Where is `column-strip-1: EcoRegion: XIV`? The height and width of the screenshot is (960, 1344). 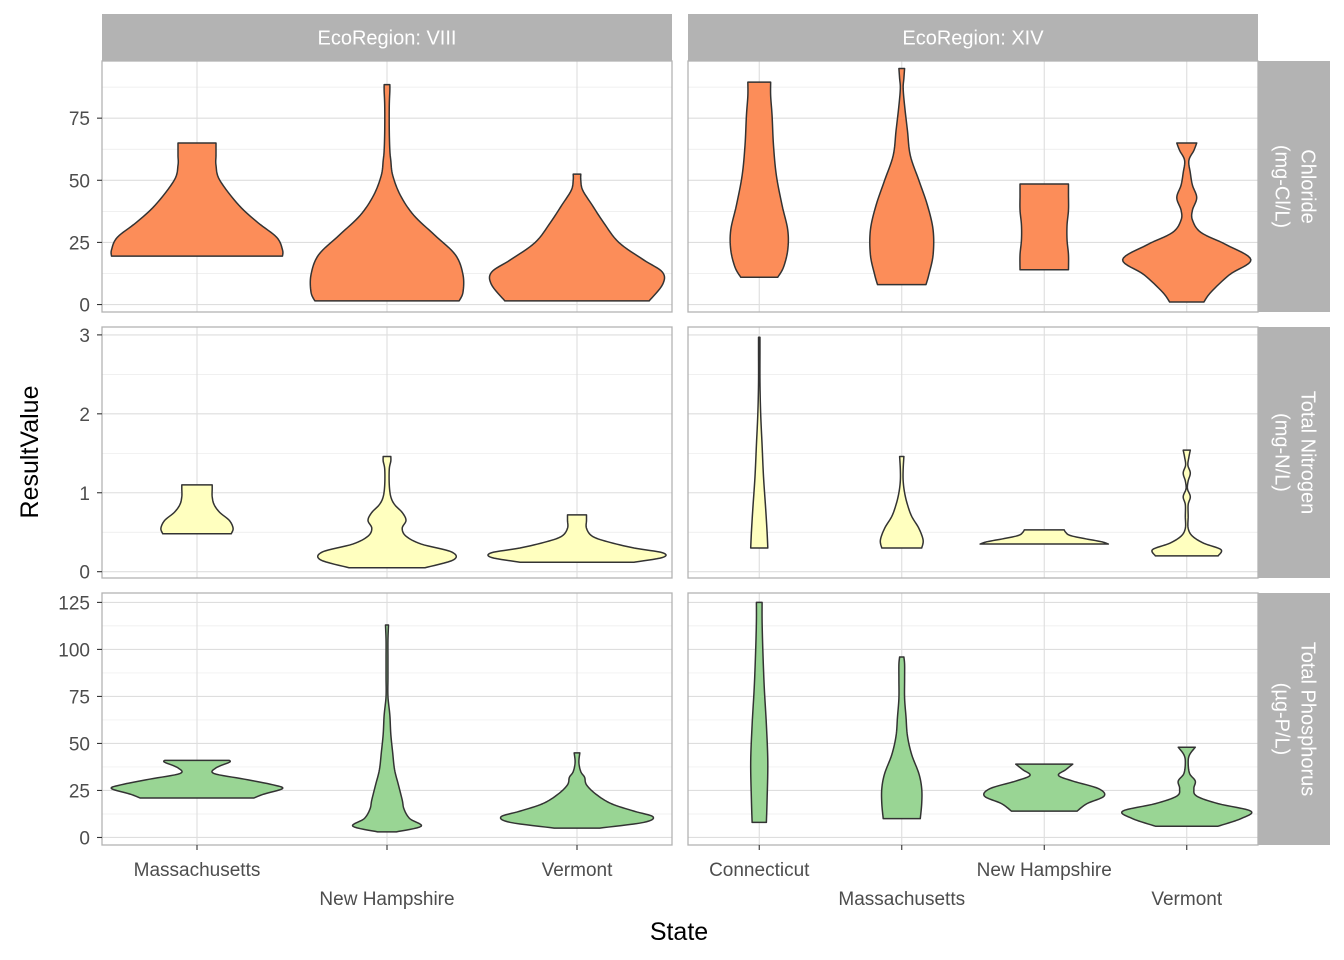
column-strip-1: EcoRegion: XIV is located at coordinates (973, 37).